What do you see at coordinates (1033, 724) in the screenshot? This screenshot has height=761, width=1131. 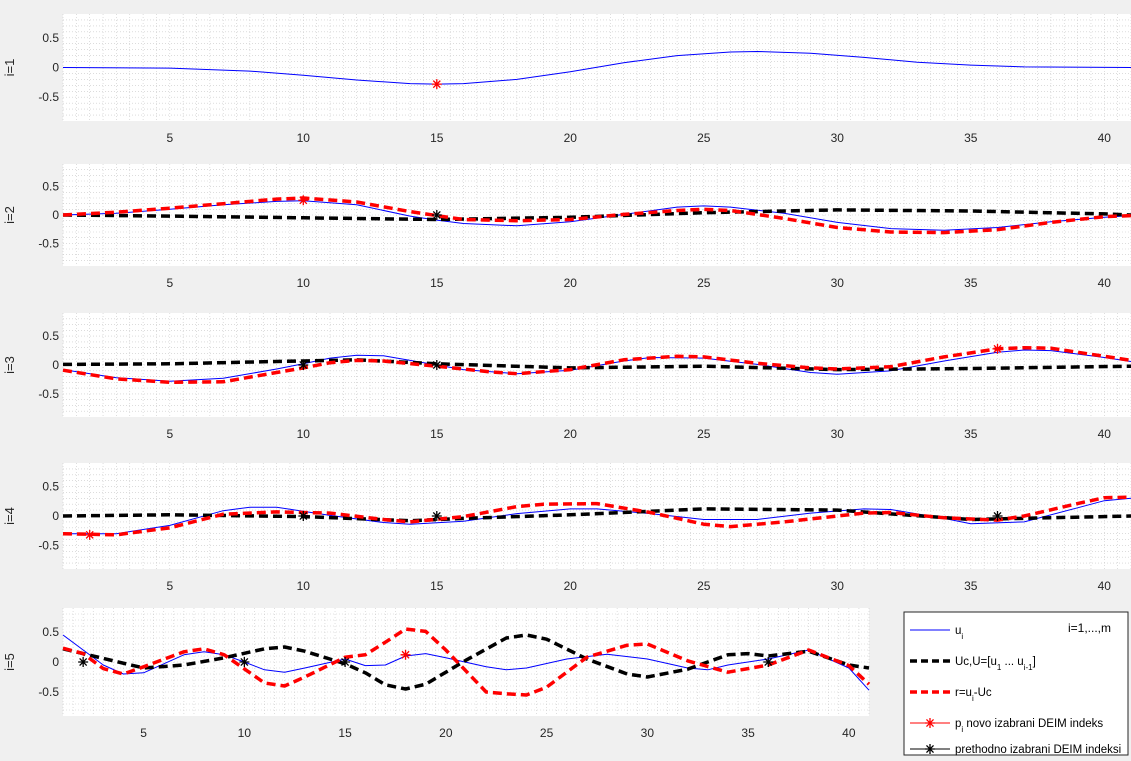 I see `legend-label-text: novo izabrani DEIM indeks` at bounding box center [1033, 724].